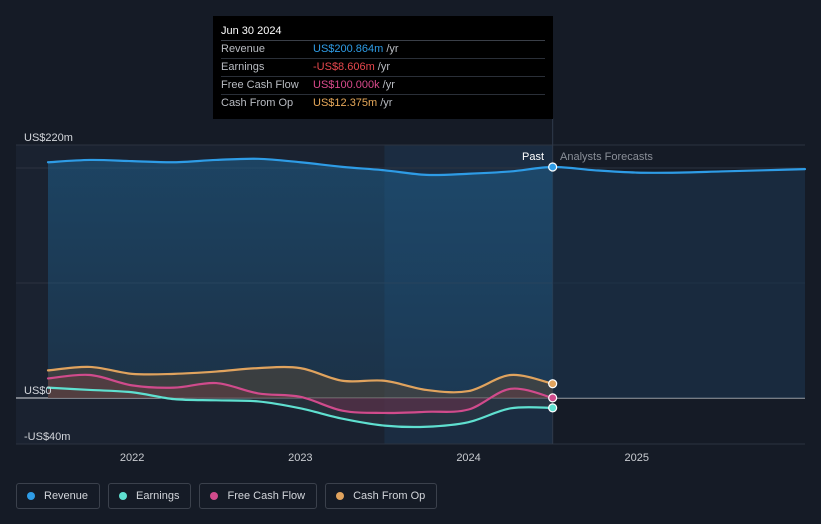  Describe the element at coordinates (553, 287) in the screenshot. I see `series-endpoints` at that location.